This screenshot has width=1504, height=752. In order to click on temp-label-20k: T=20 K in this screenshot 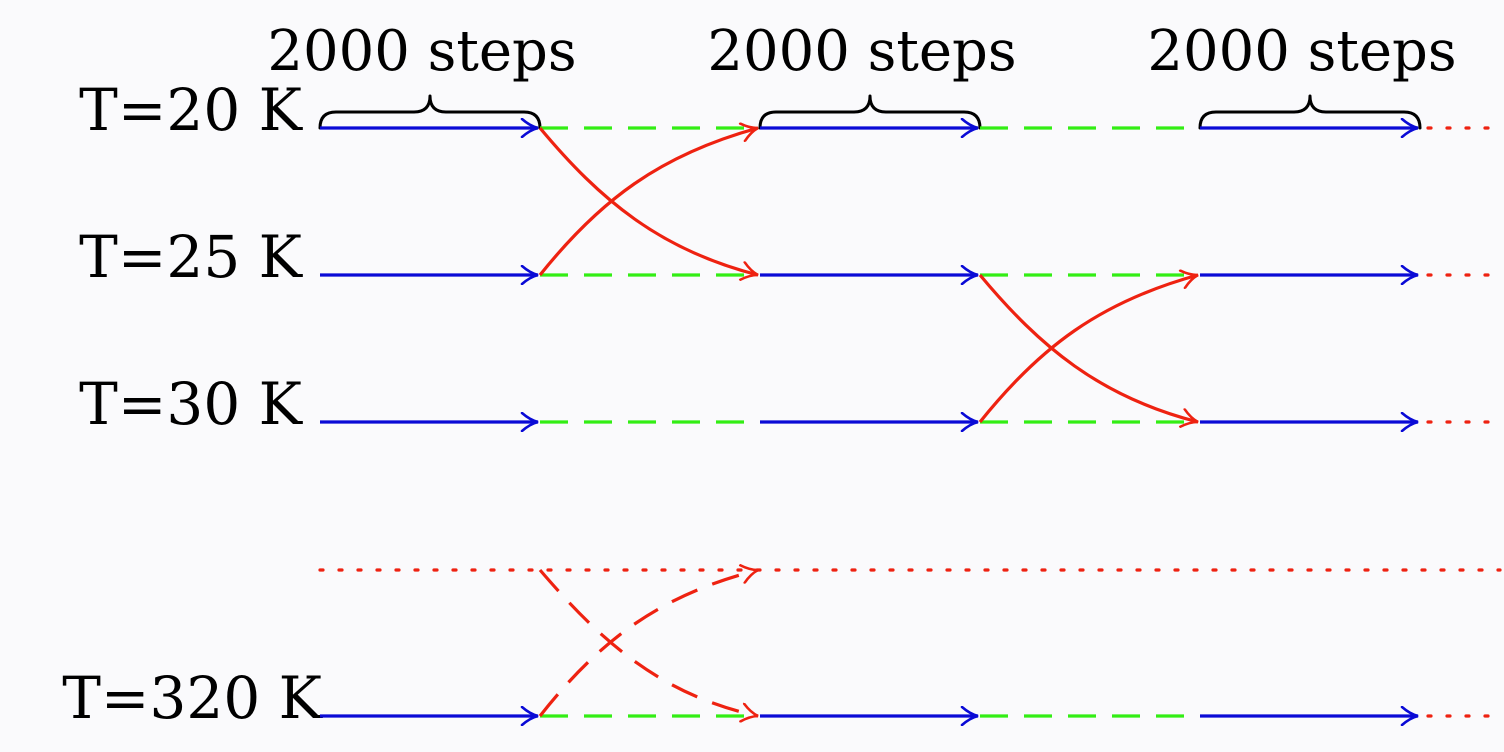, I will do `click(191, 110)`.